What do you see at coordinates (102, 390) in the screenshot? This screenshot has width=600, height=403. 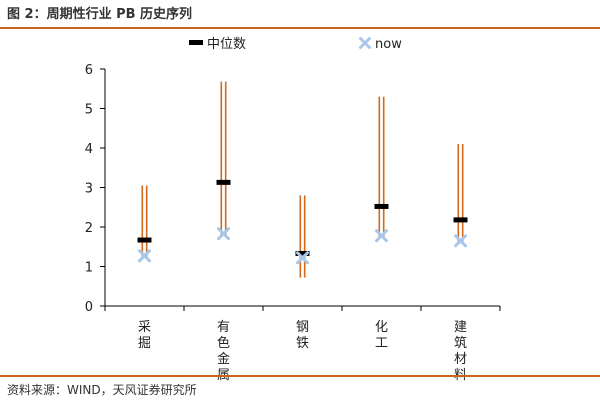 I see `source-note: 资料来源：WIND，天风证券研究所` at bounding box center [102, 390].